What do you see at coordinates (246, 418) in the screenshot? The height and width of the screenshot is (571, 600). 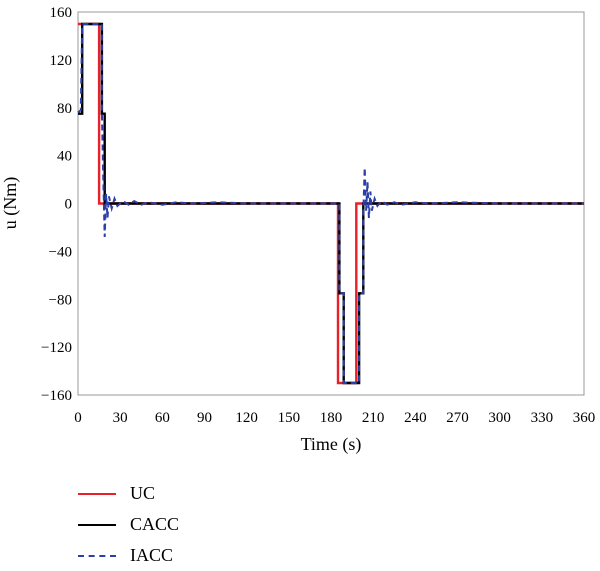 I see `x-tick-label: 120` at bounding box center [246, 418].